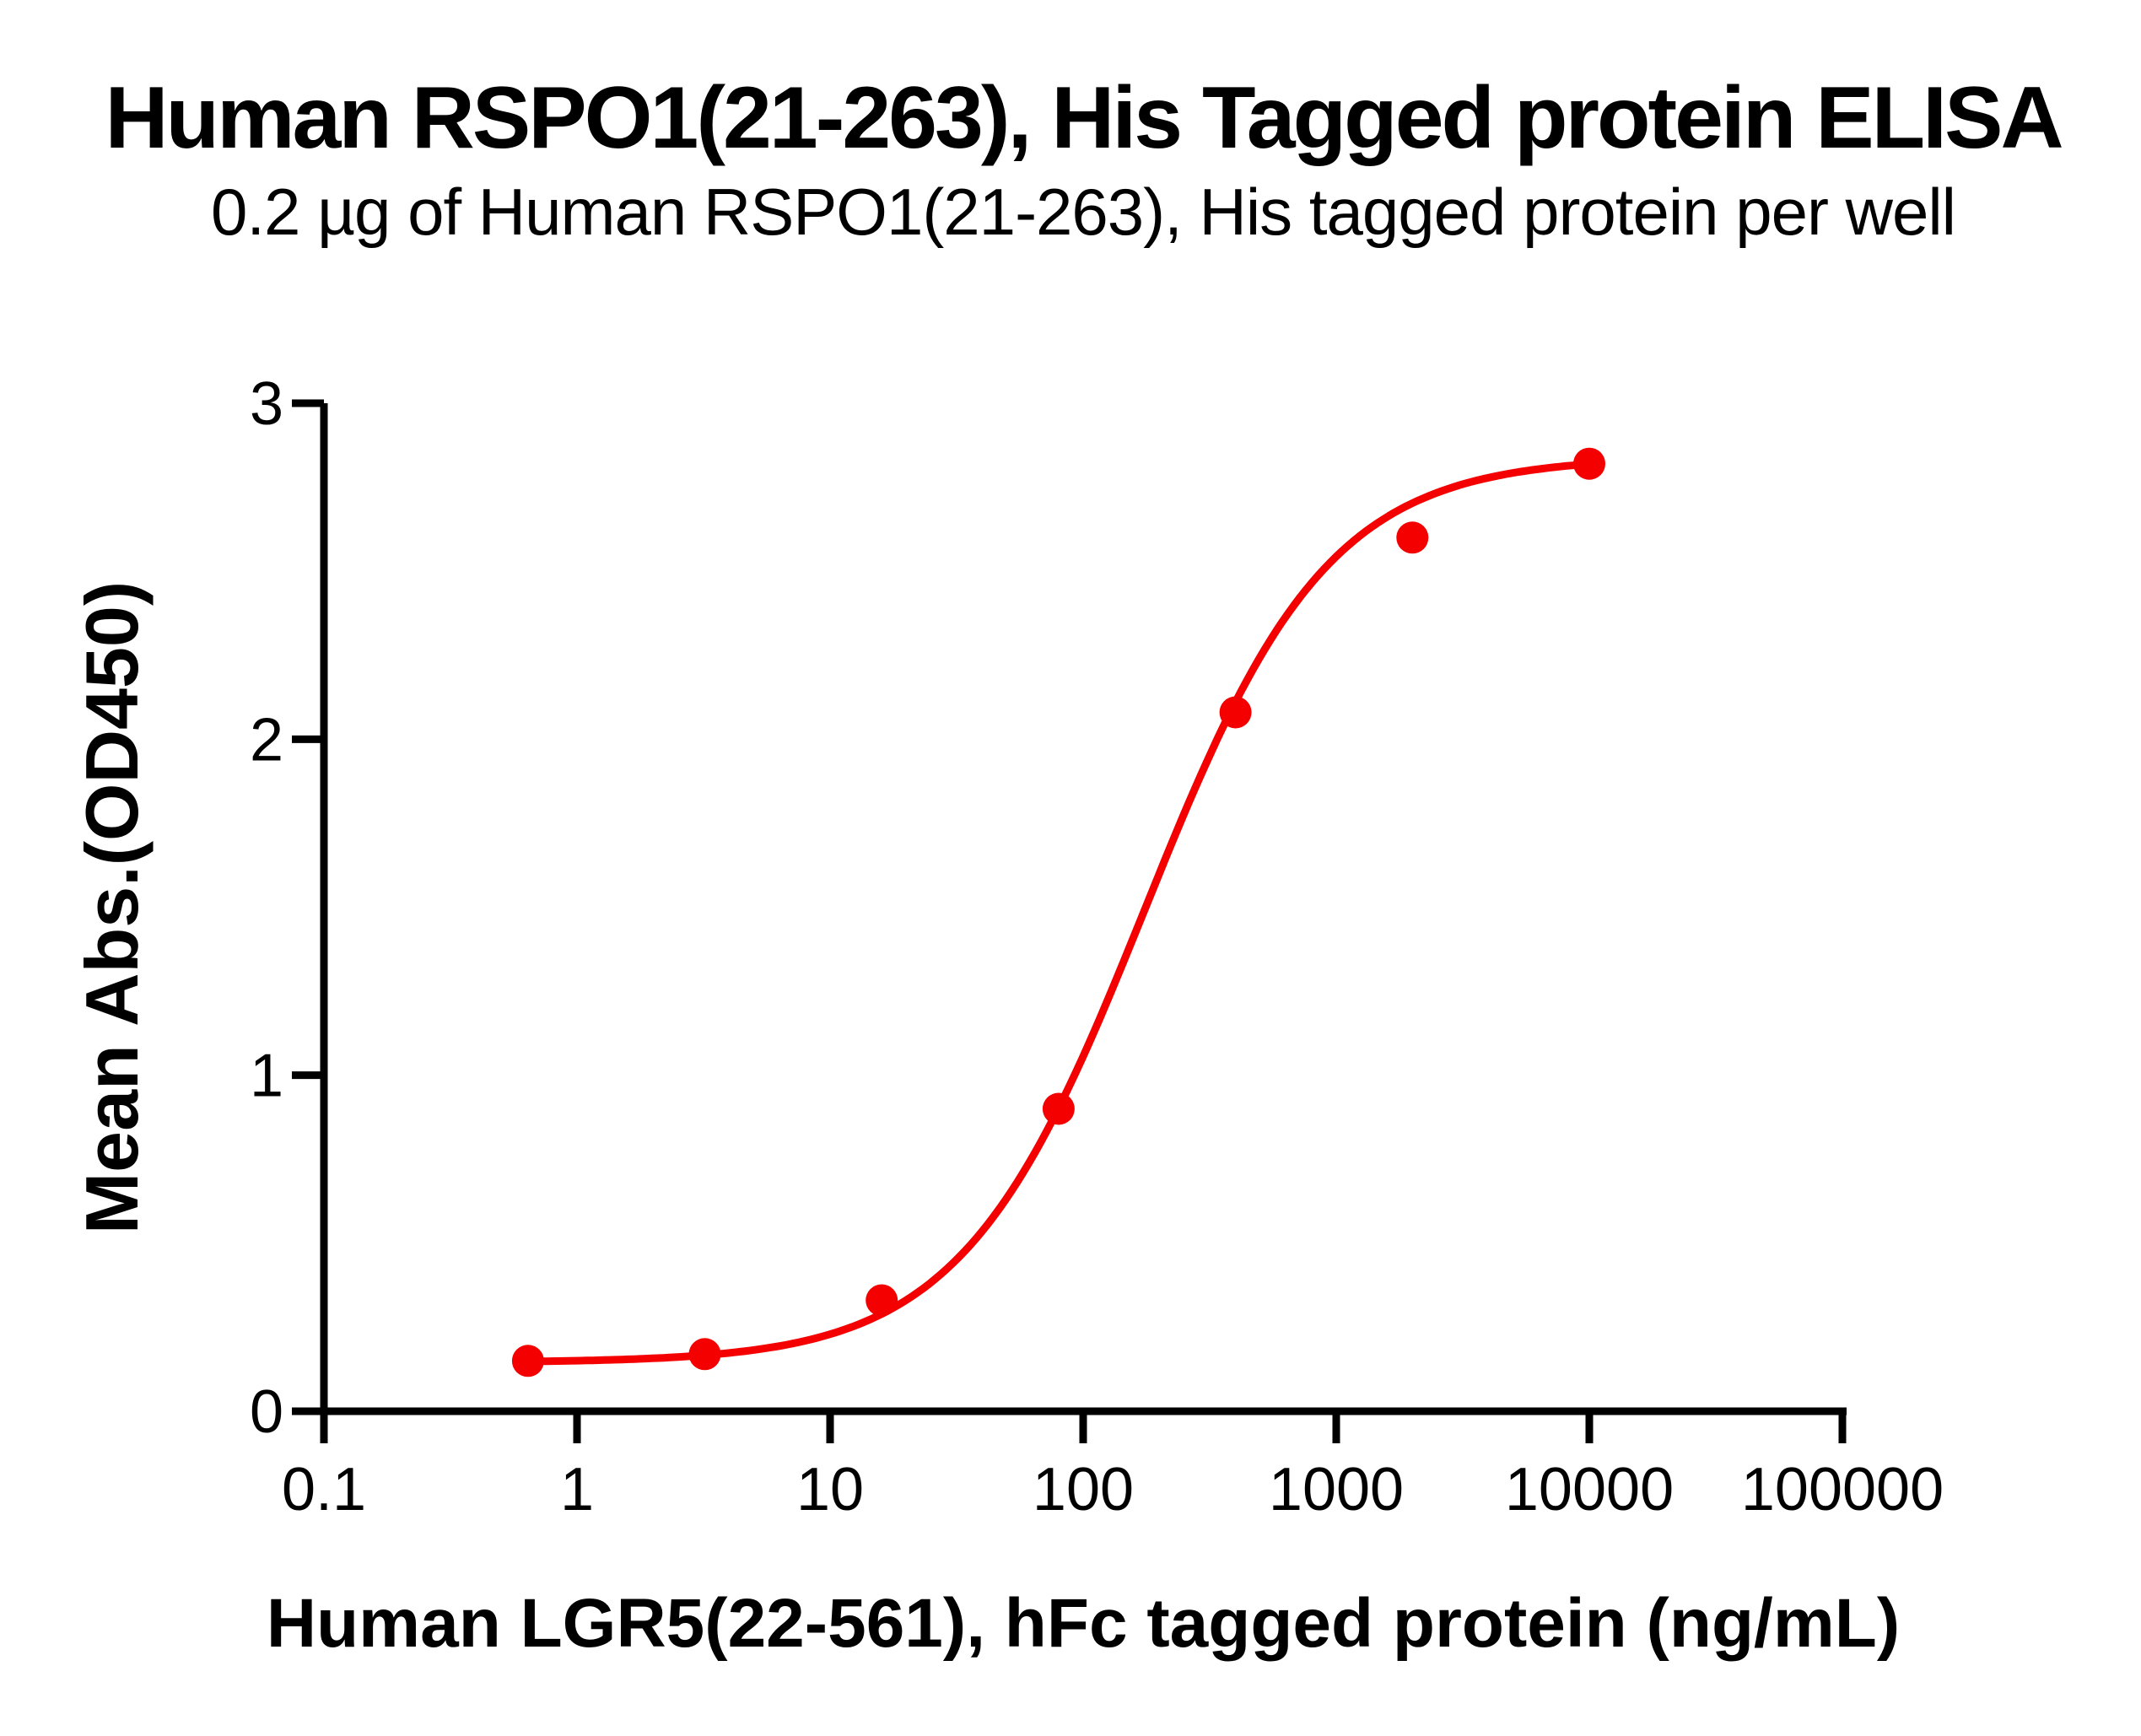  What do you see at coordinates (289, 908) in the screenshot?
I see `y-axis: 0 1 2 3` at bounding box center [289, 908].